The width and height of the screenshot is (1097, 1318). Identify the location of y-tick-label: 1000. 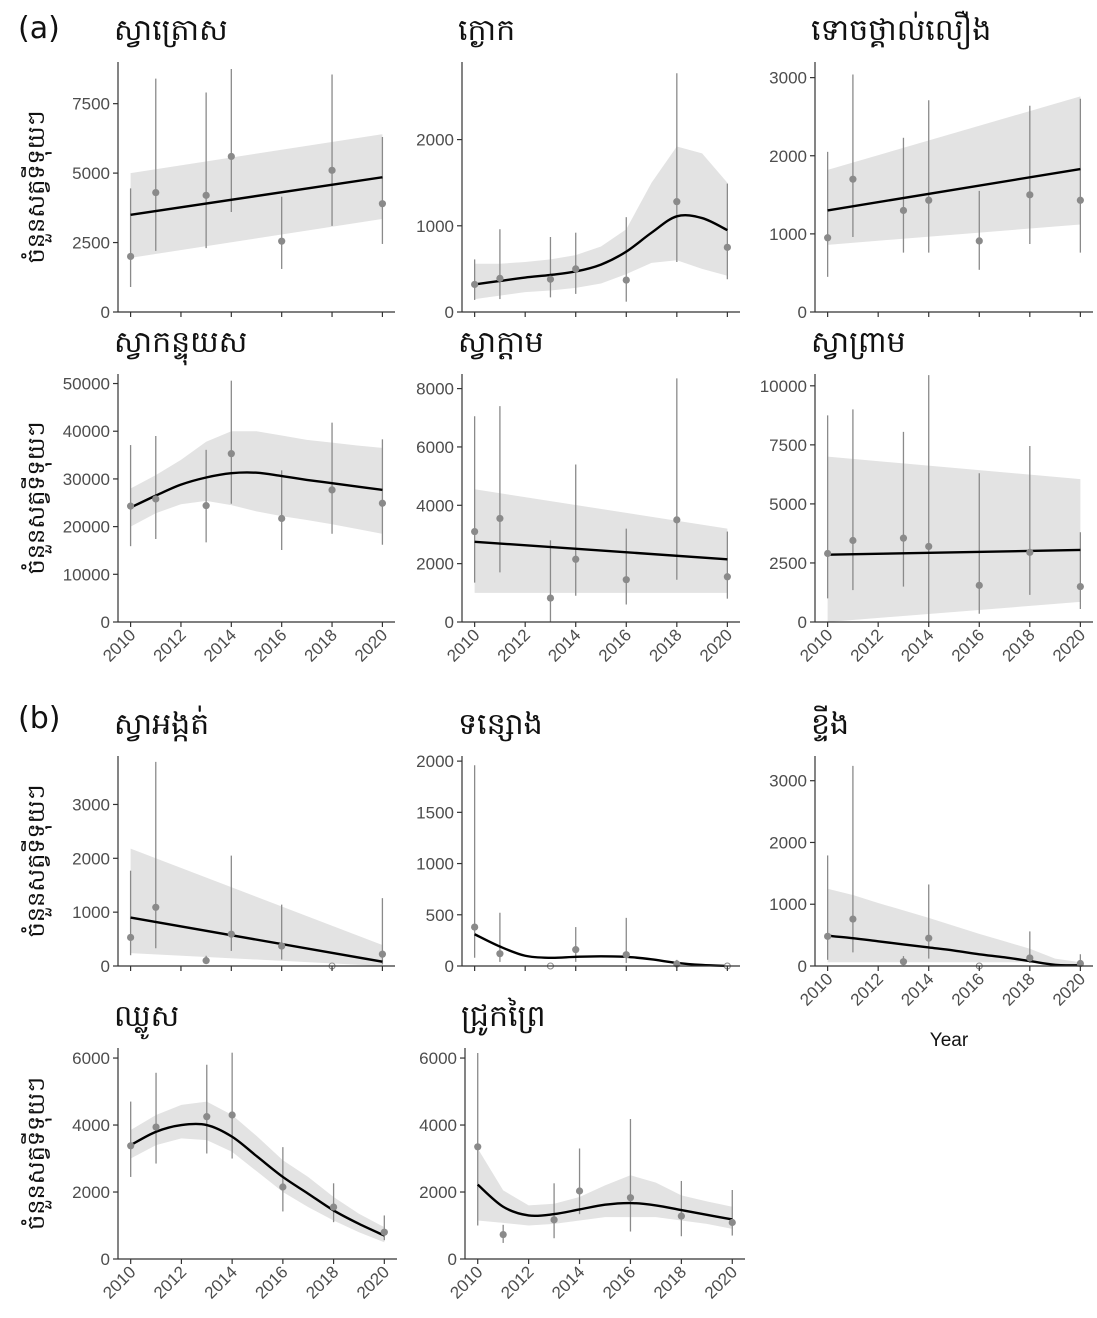
(788, 234).